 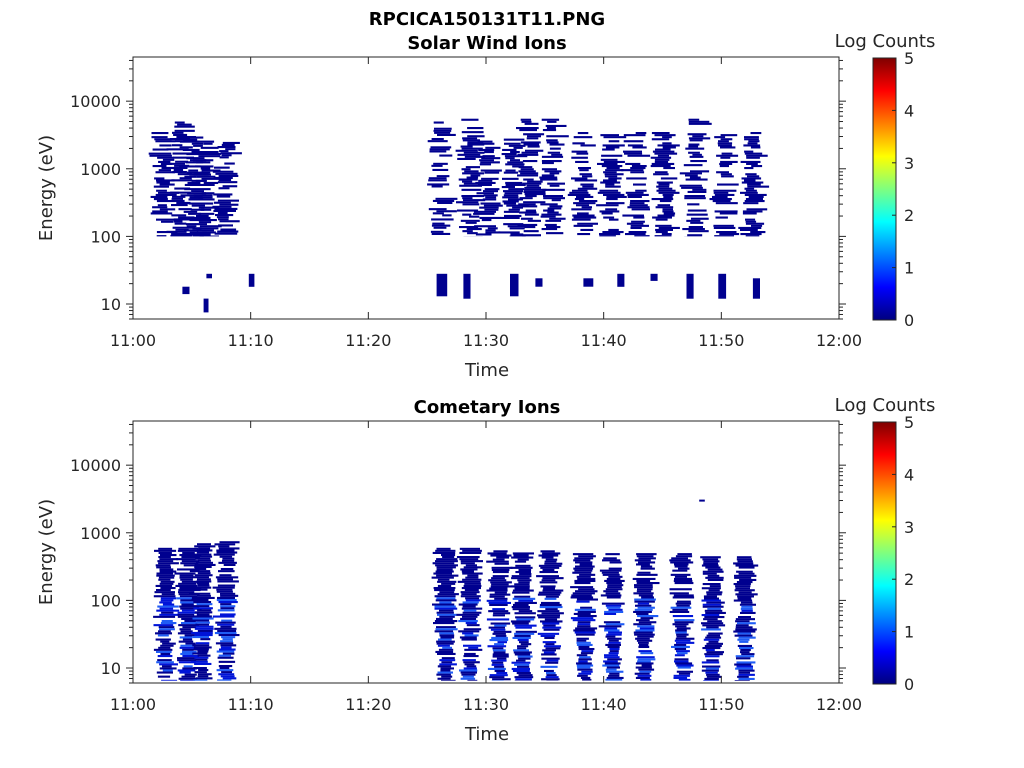 I want to click on colorbar-gradient, so click(x=884, y=189).